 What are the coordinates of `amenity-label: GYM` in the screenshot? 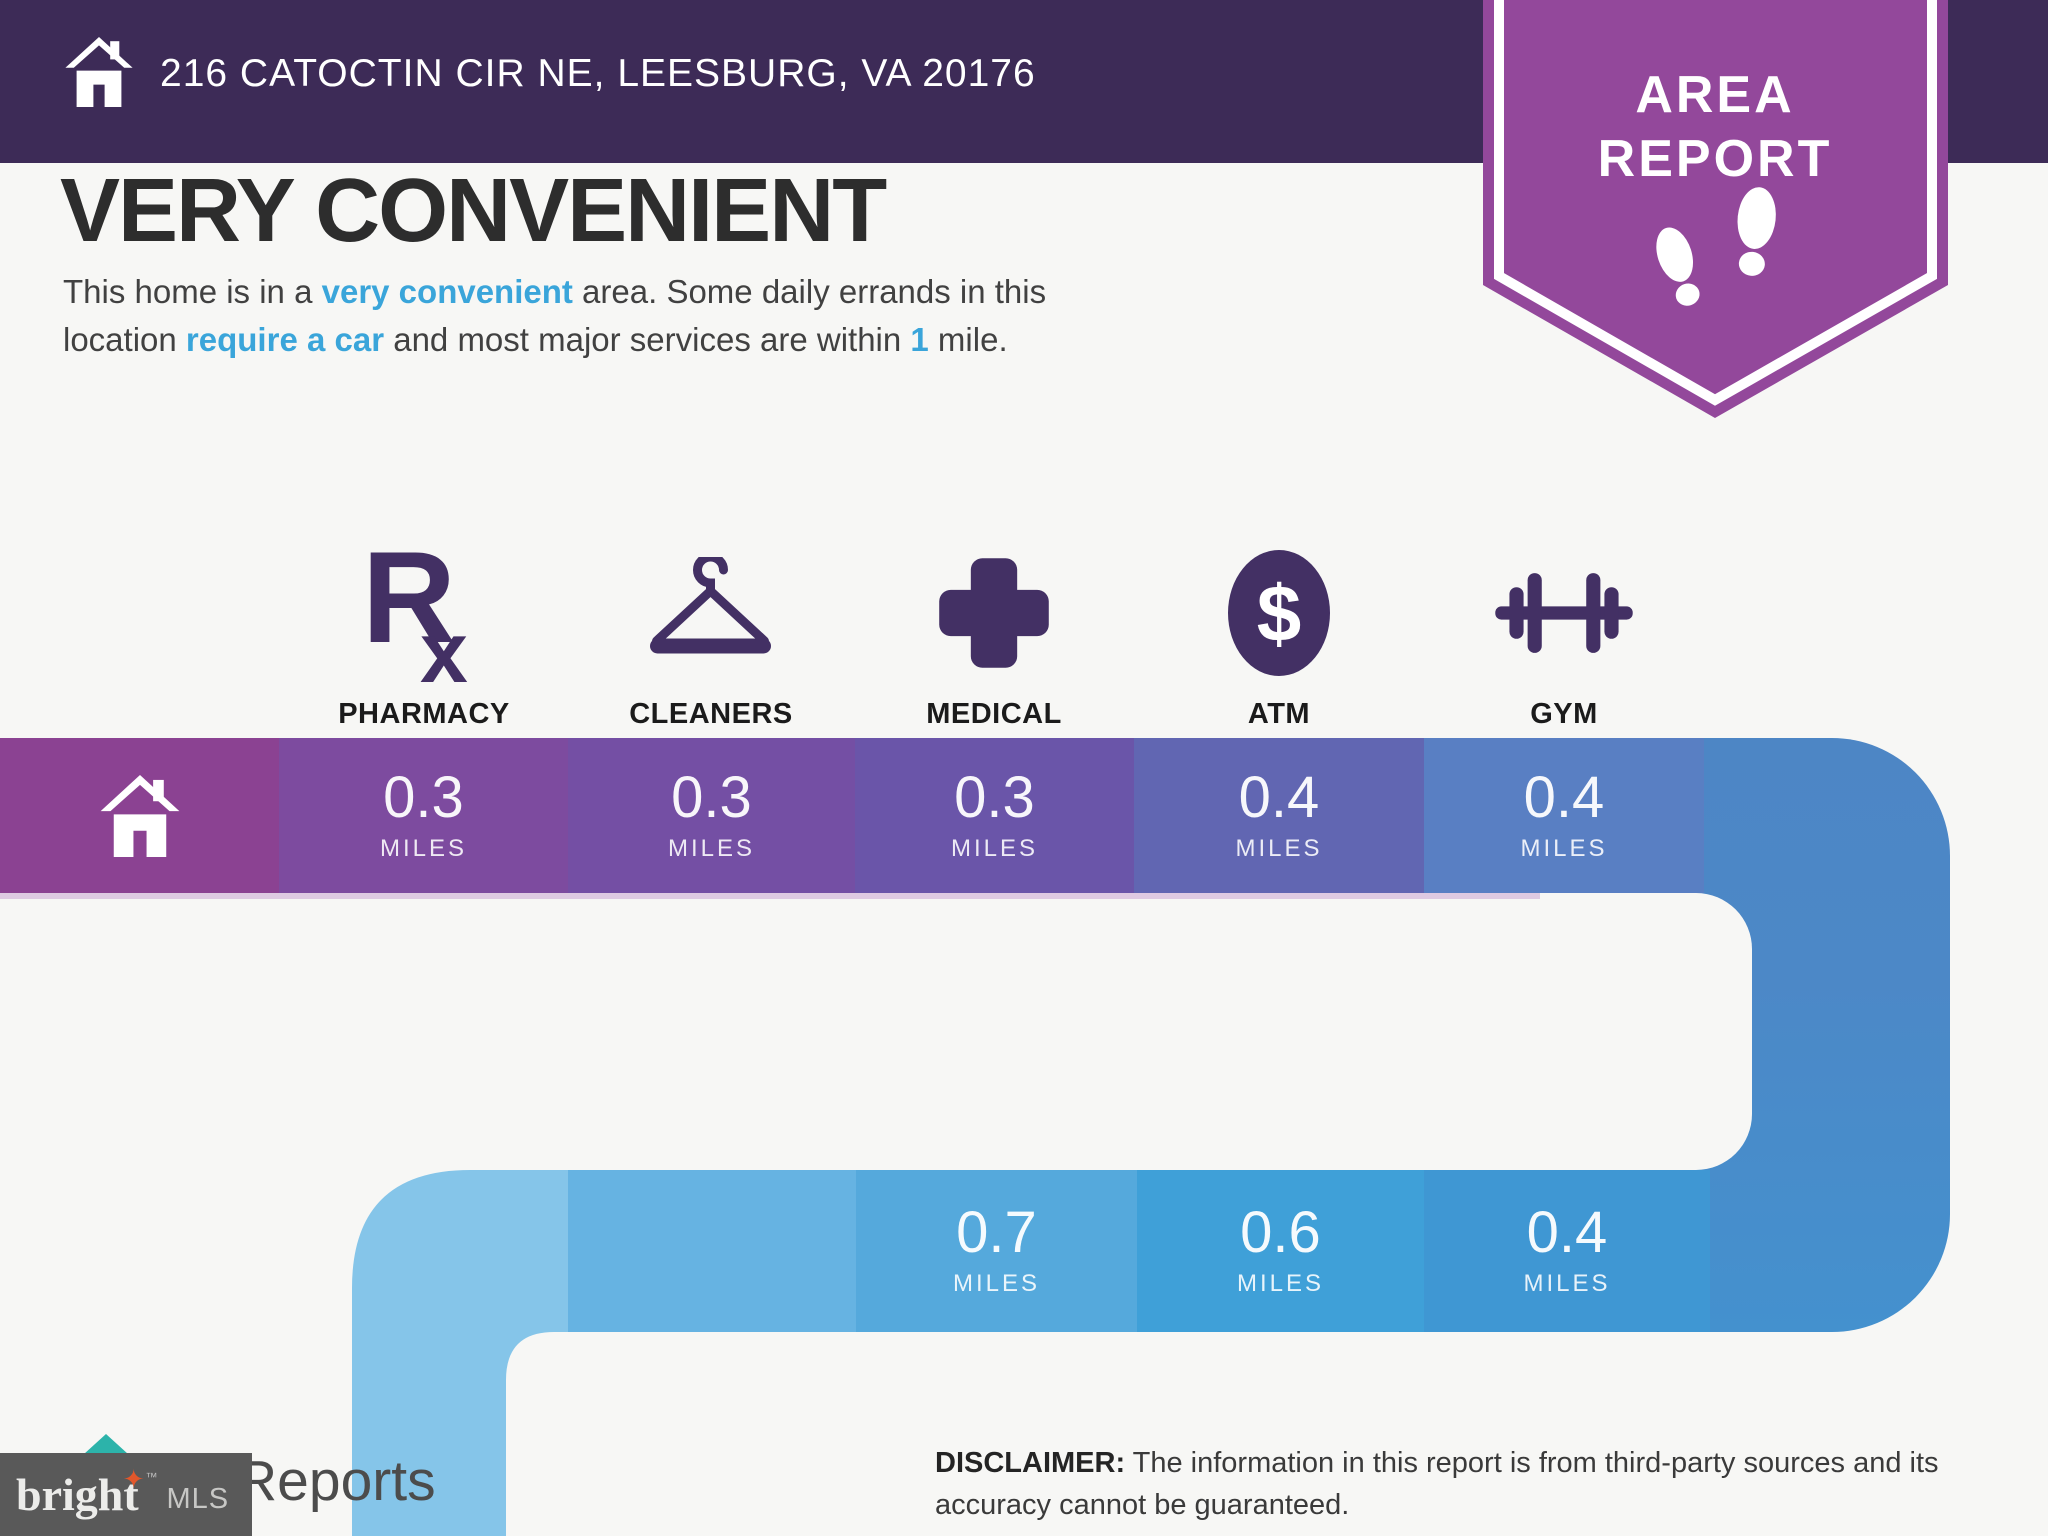 It's located at (1564, 714).